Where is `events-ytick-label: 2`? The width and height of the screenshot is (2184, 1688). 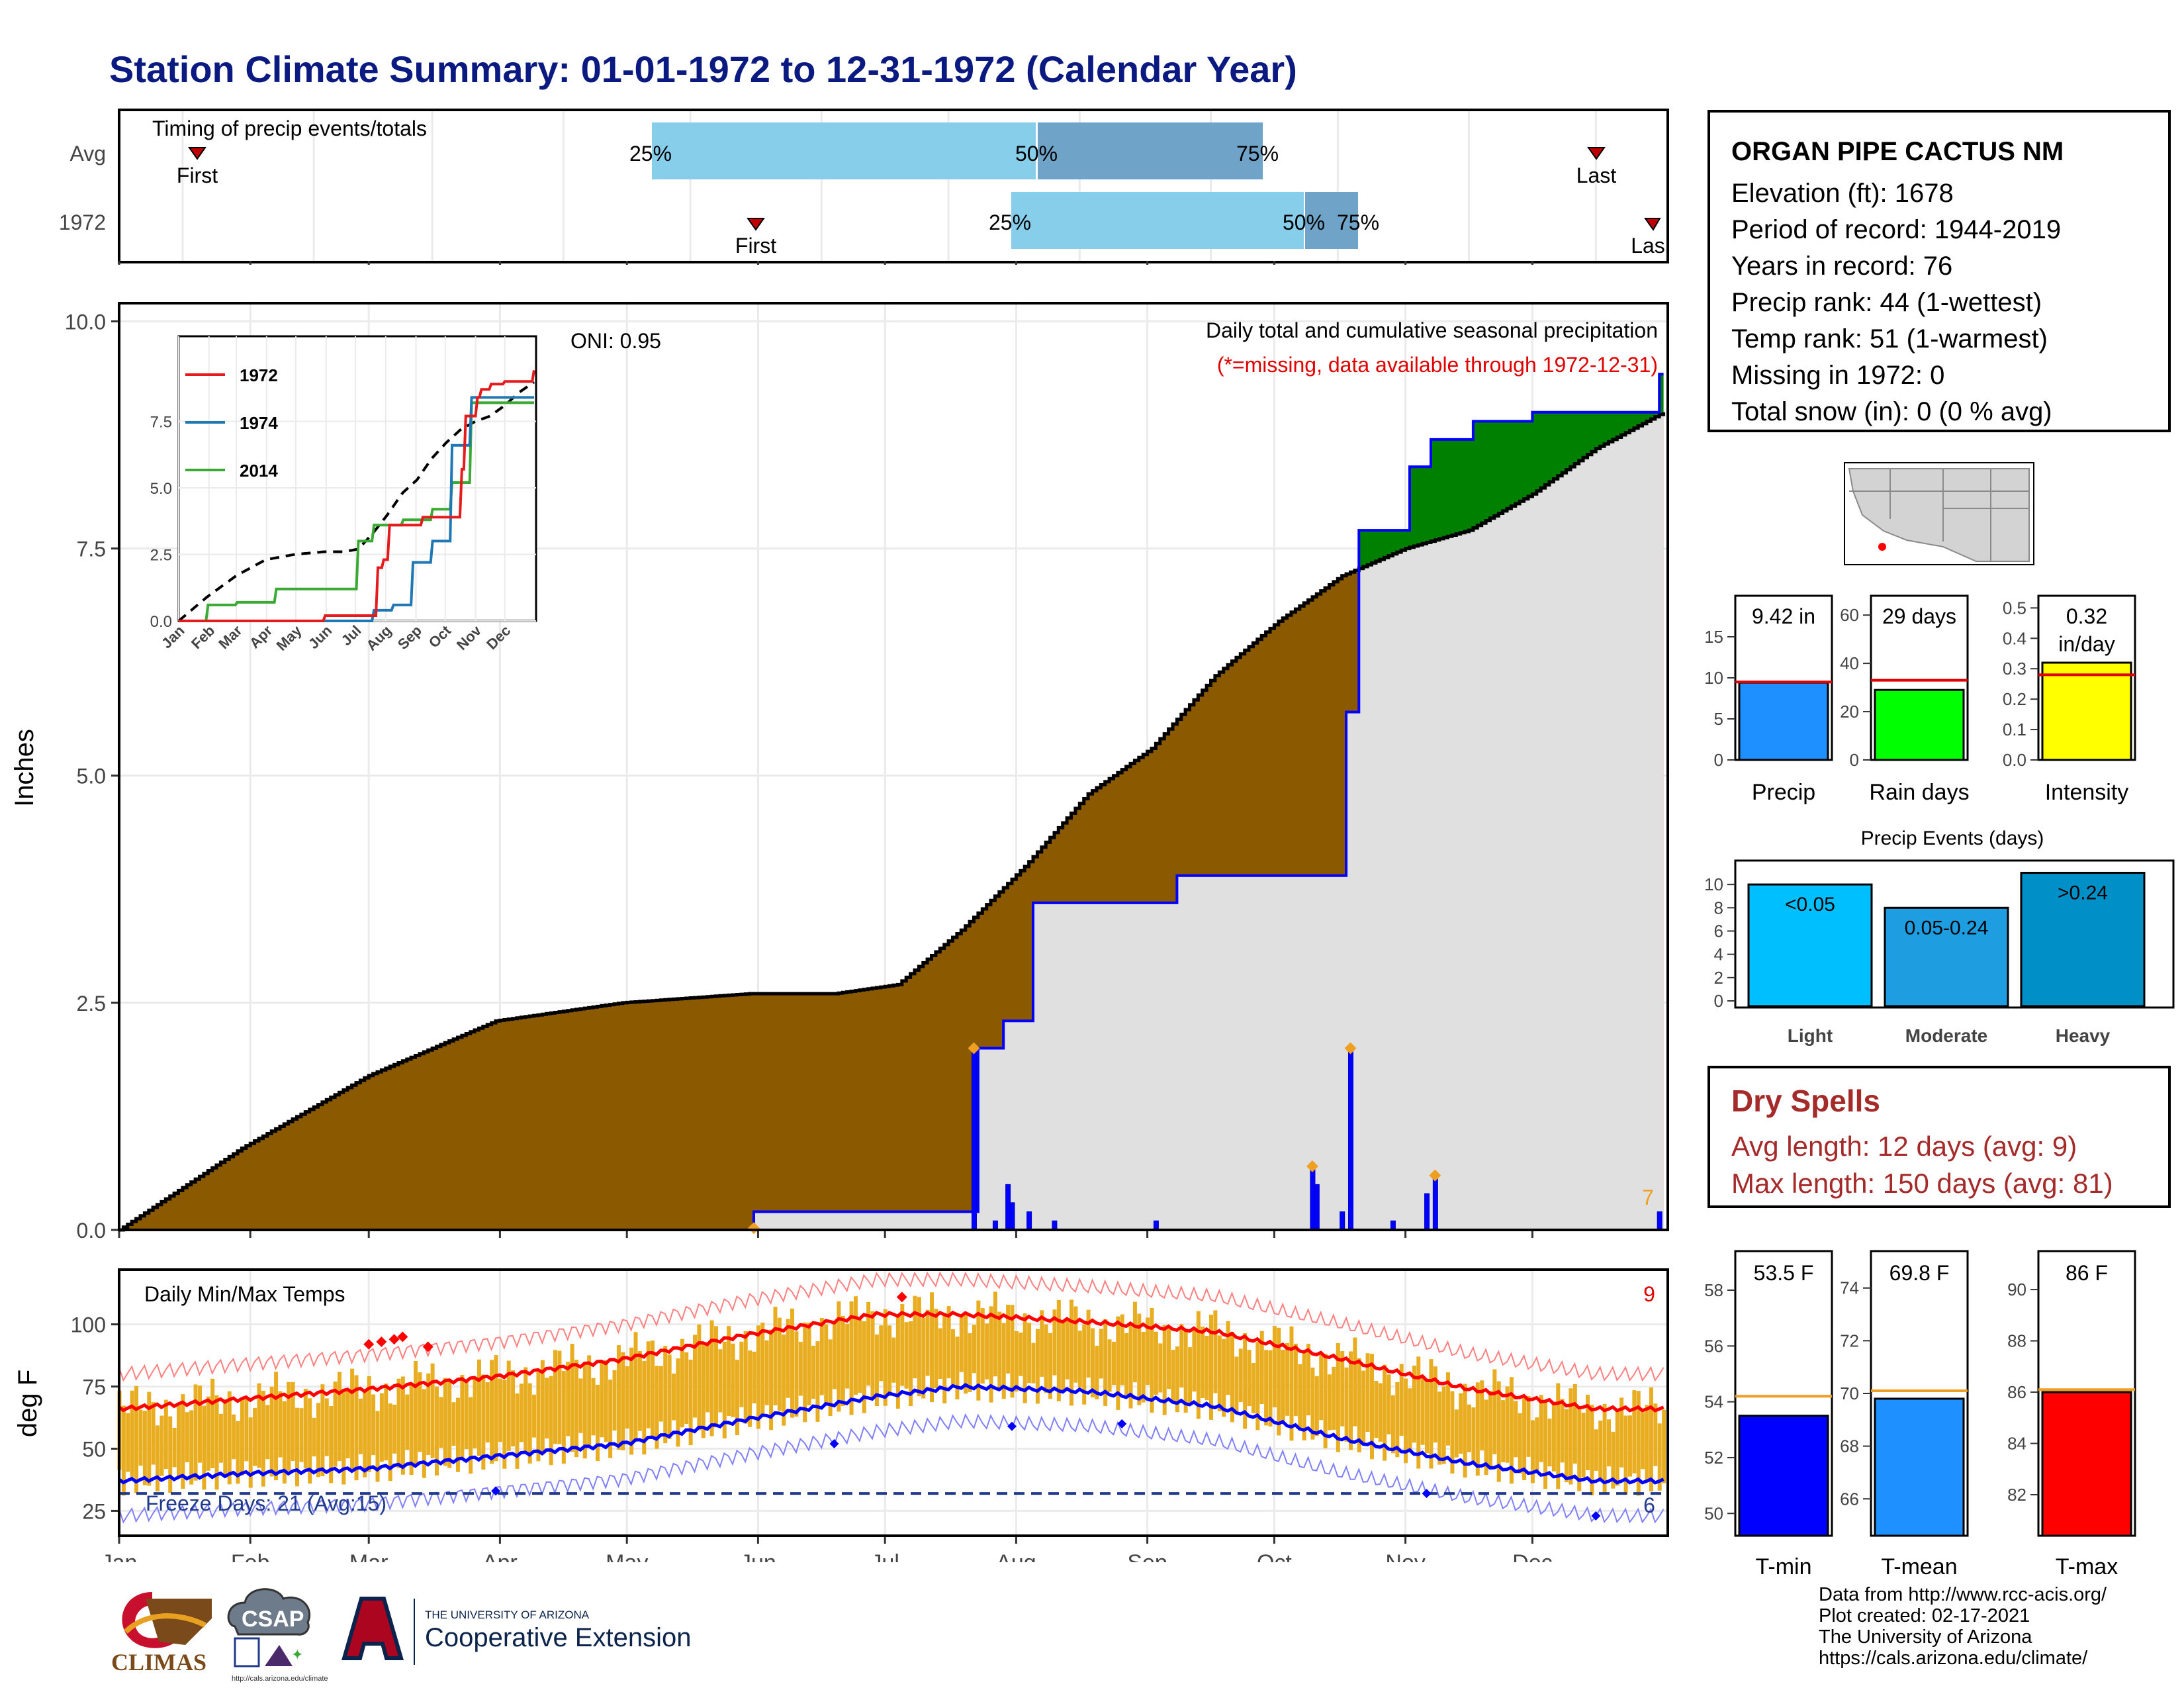 events-ytick-label: 2 is located at coordinates (1718, 978).